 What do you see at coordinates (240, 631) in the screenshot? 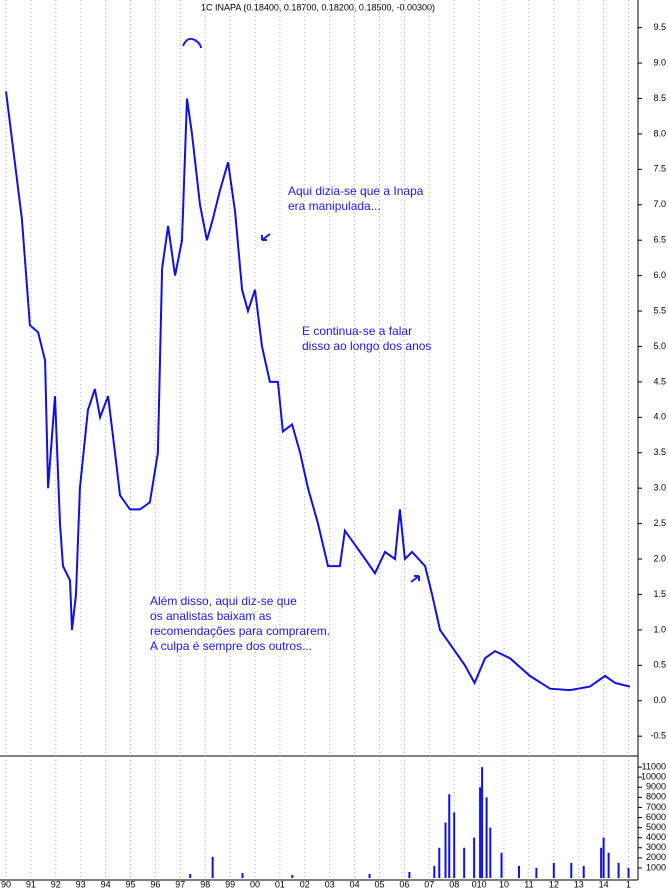
I see `annotation: recomendações para comprarem.` at bounding box center [240, 631].